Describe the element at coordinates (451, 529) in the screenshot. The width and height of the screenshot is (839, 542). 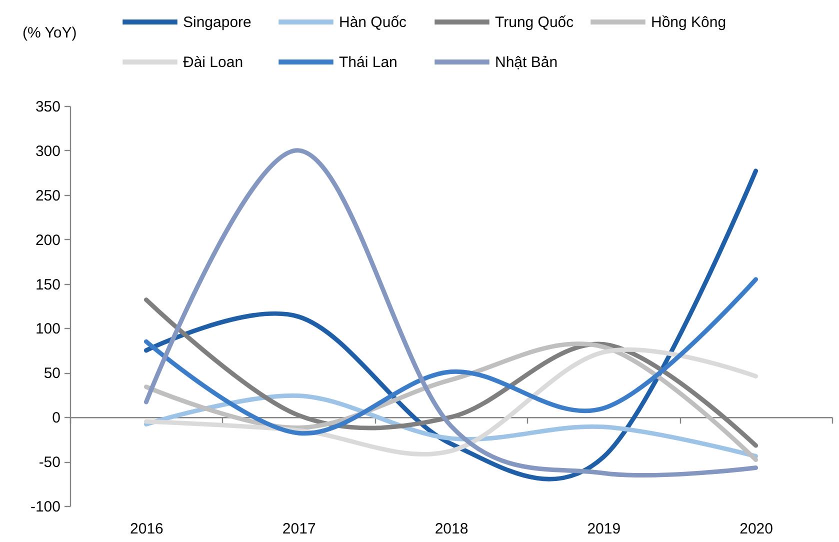
I see `x-tick-label: 2018` at that location.